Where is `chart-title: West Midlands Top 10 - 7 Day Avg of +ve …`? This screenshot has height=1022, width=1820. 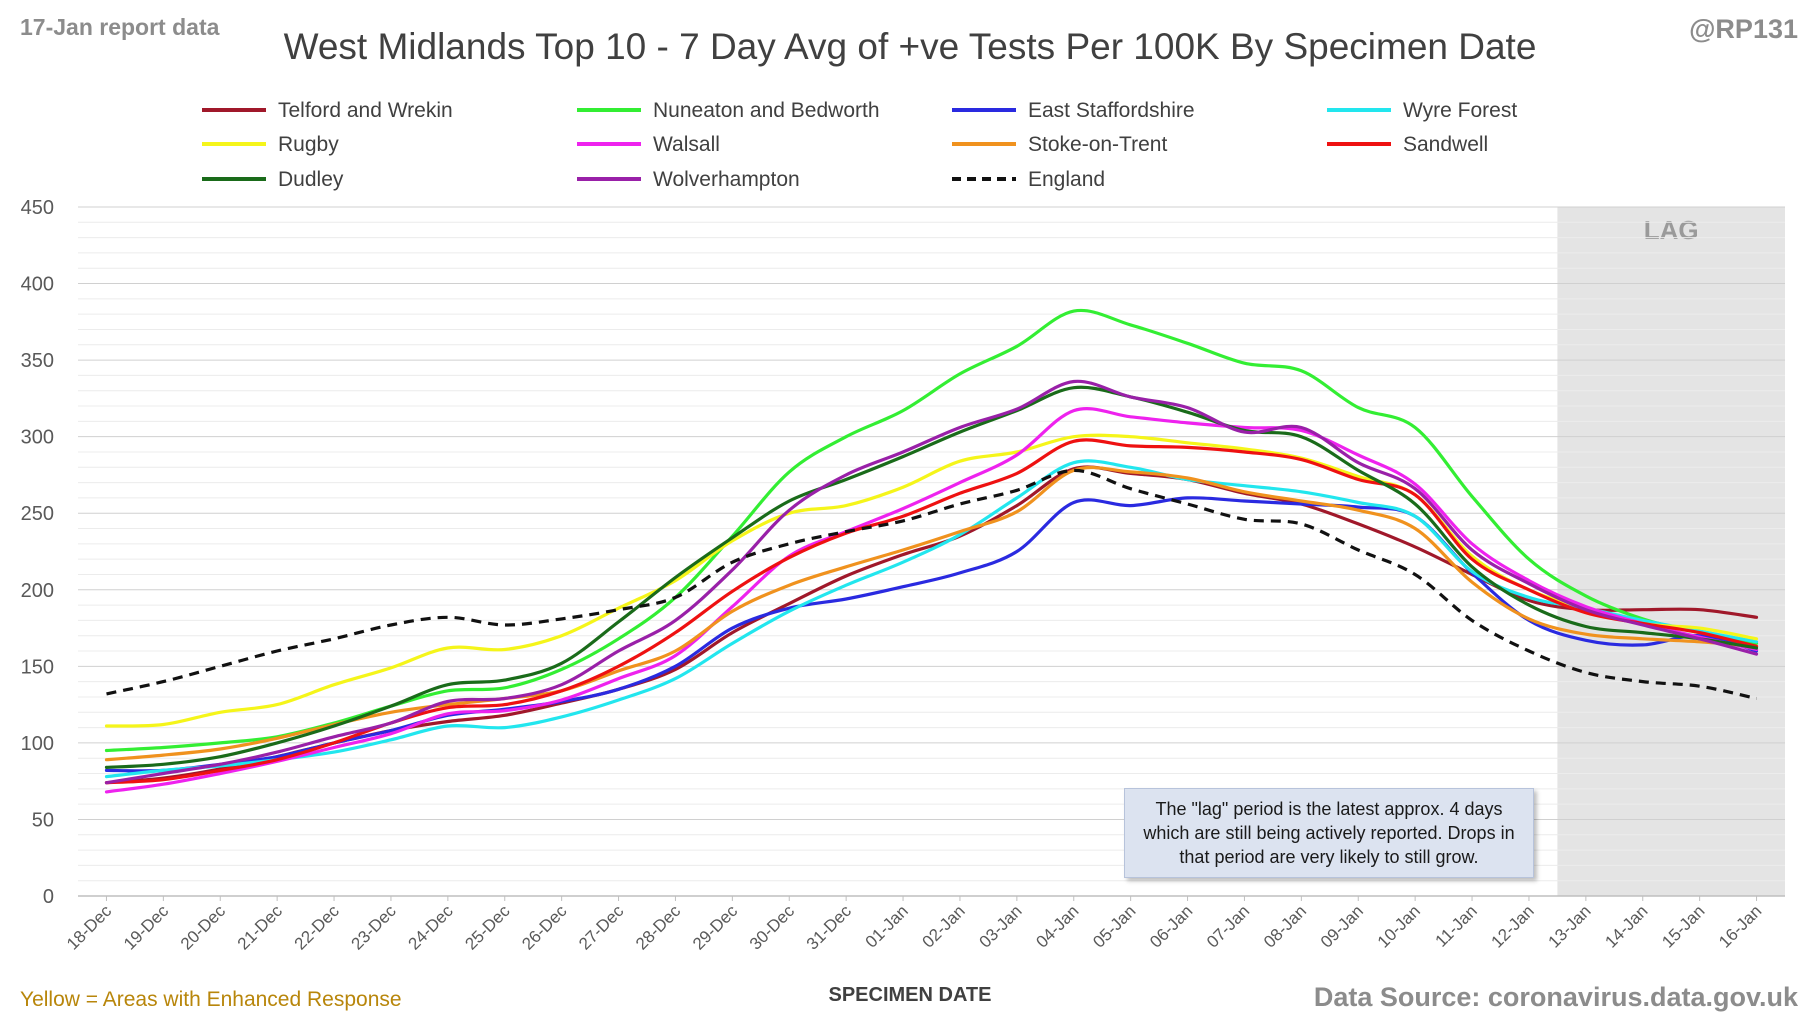 chart-title: West Midlands Top 10 - 7 Day Avg of +ve … is located at coordinates (910, 46).